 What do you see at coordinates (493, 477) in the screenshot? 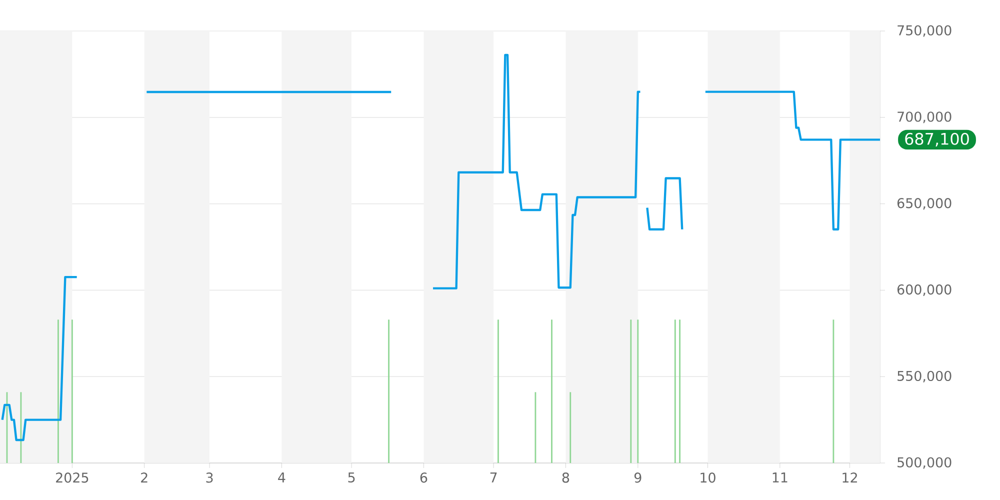
I see `x-tick-label: 7` at bounding box center [493, 477].